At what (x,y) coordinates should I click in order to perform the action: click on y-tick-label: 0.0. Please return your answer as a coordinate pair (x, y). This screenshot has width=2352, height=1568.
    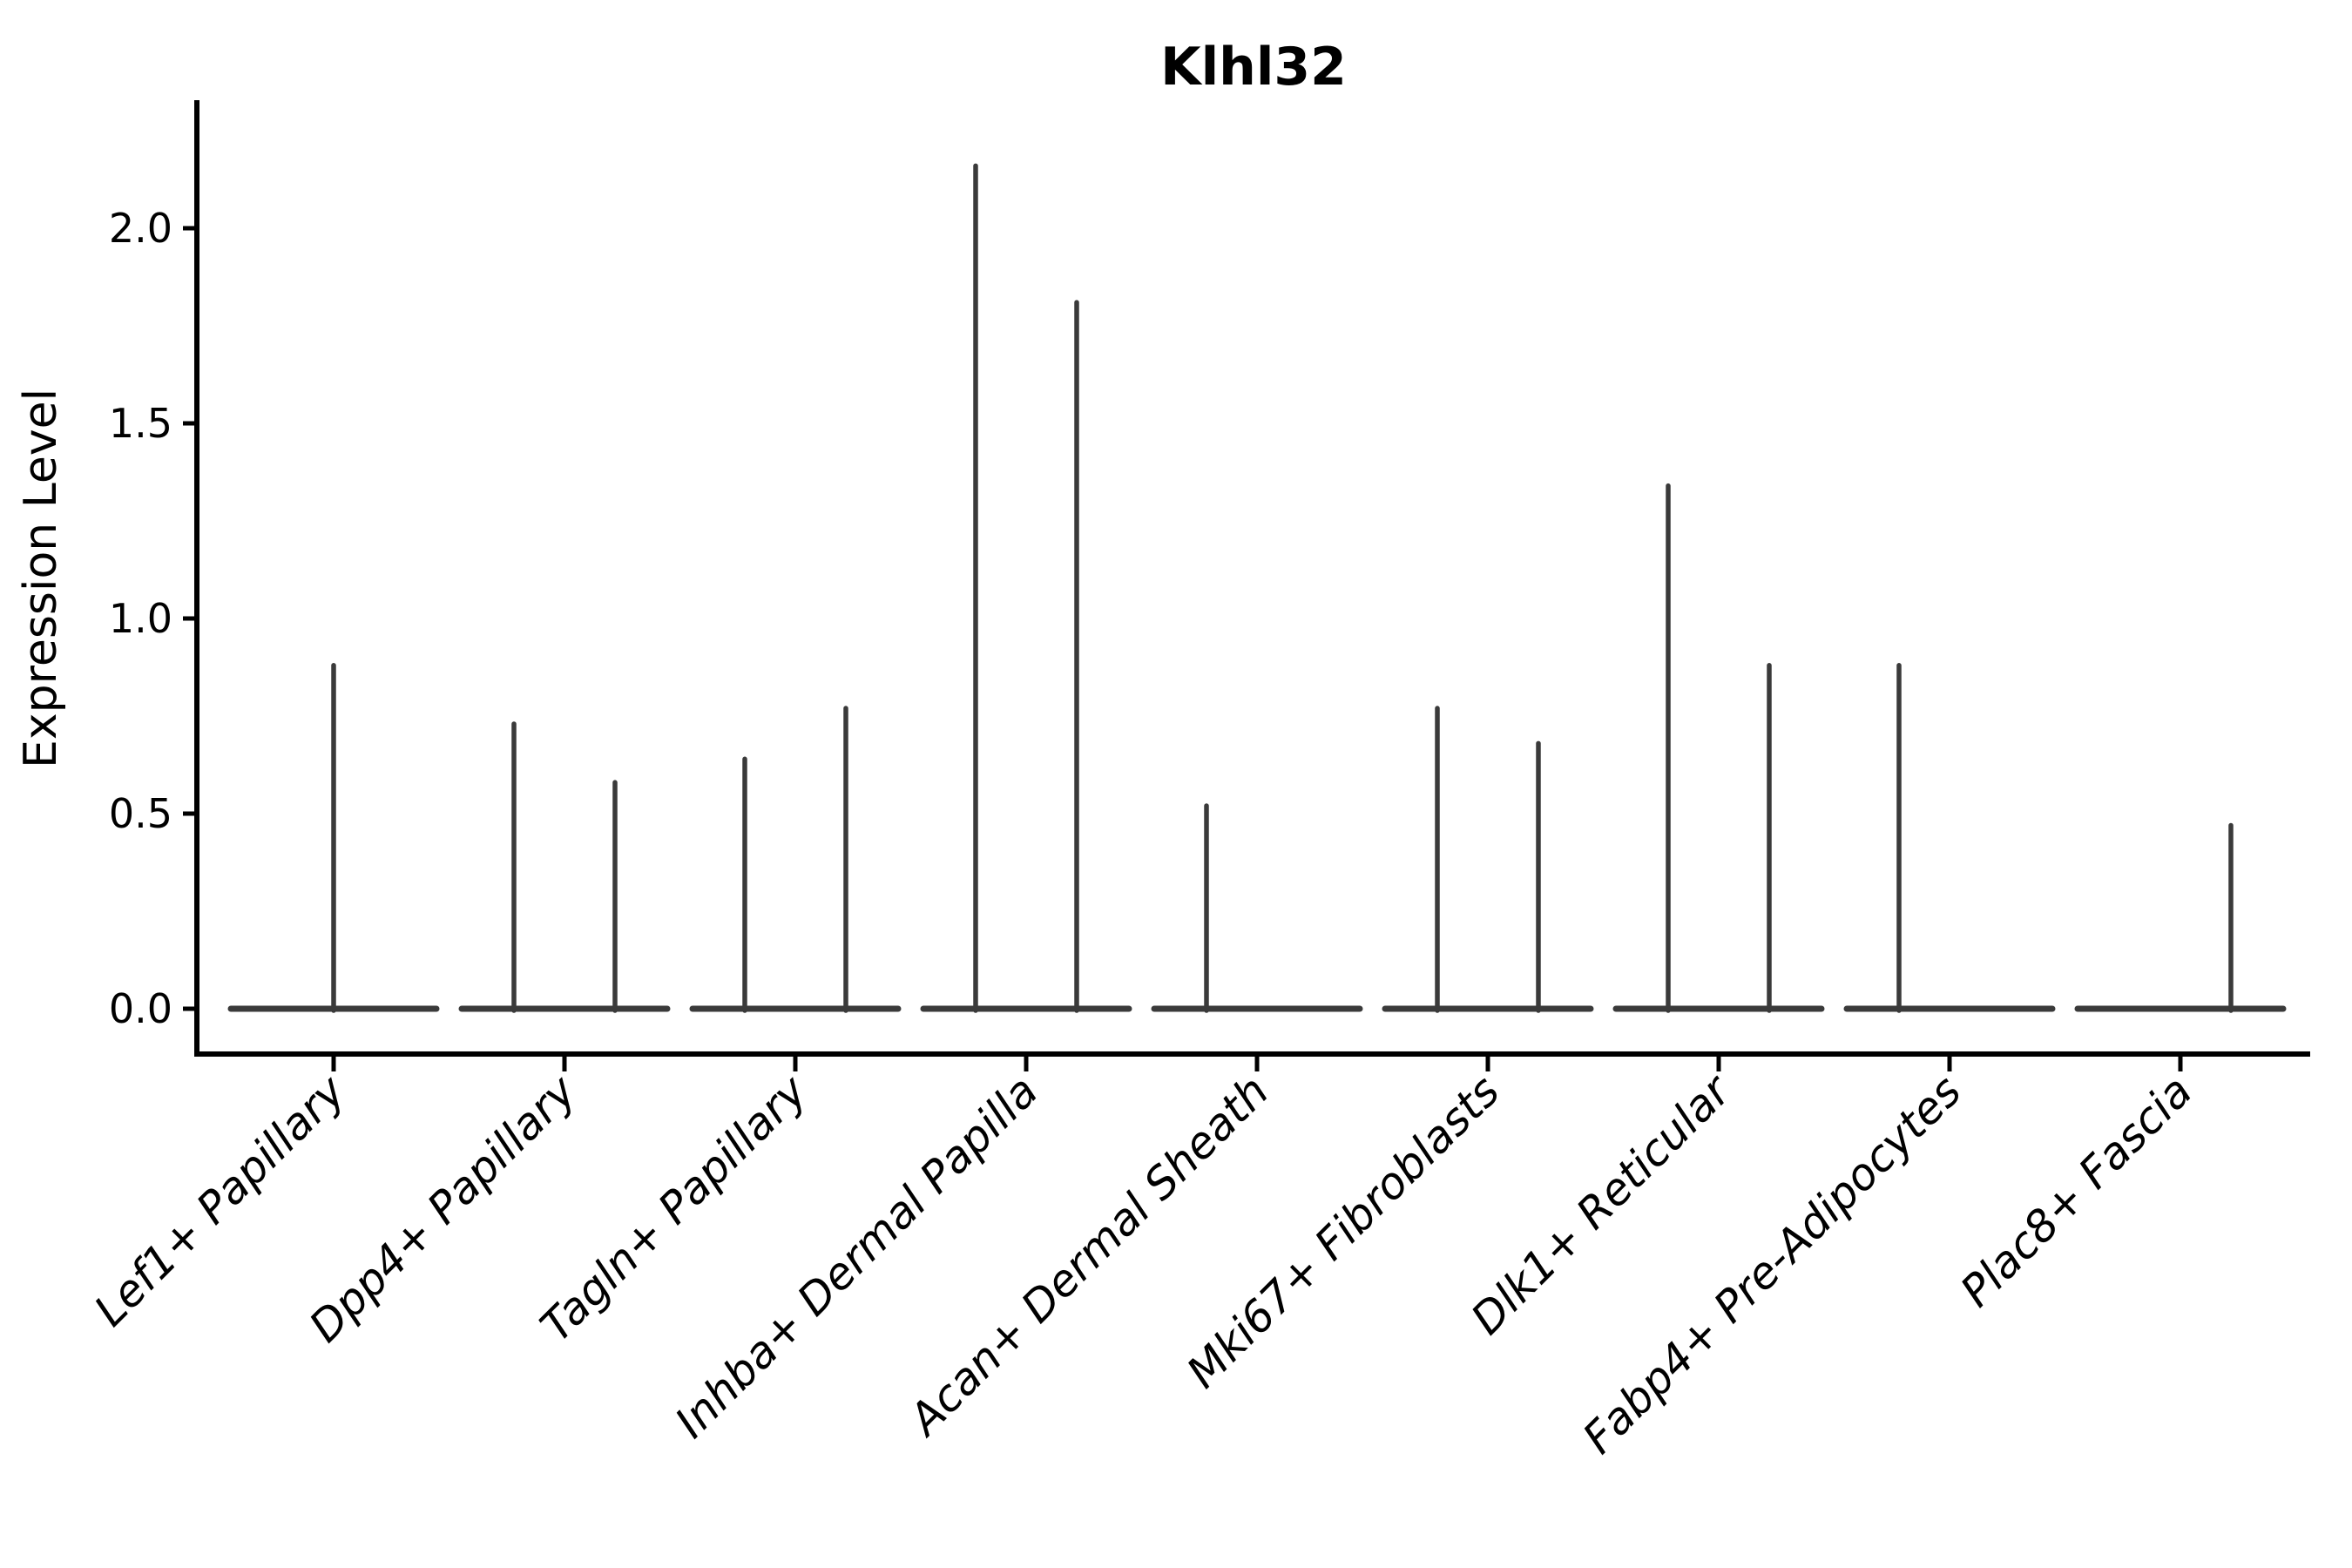
    Looking at the image, I should click on (140, 1008).